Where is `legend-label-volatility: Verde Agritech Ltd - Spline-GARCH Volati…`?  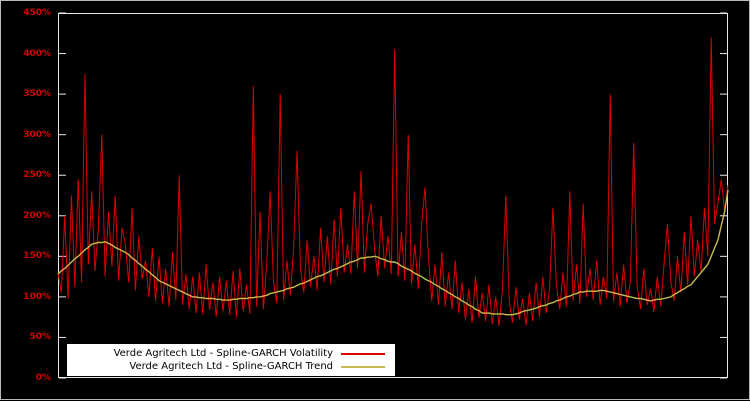 legend-label-volatility: Verde Agritech Ltd - Spline-GARCH Volati… is located at coordinates (223, 353).